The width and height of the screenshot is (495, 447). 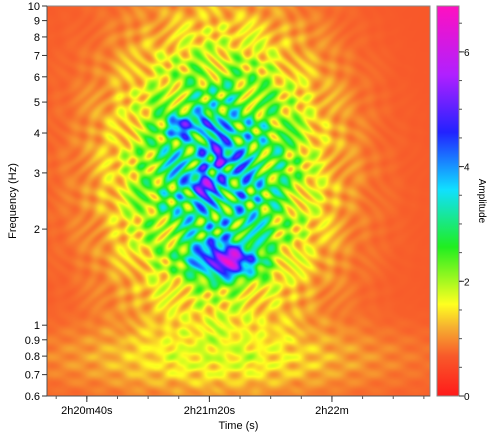 What do you see at coordinates (32, 376) in the screenshot?
I see `y-tick-label: 0.7` at bounding box center [32, 376].